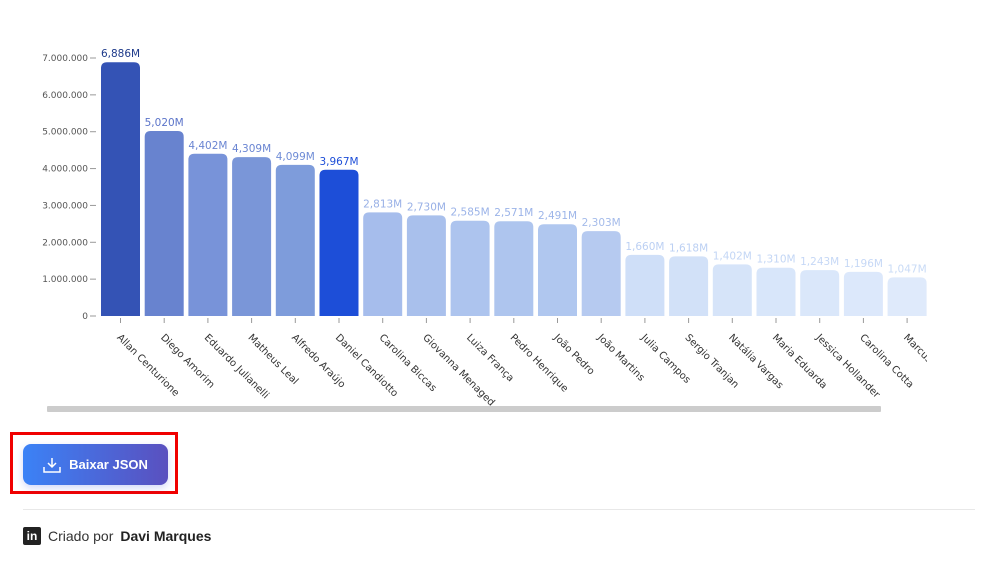 This screenshot has width=1008, height=574. I want to click on footer-author: Davi Marques, so click(166, 536).